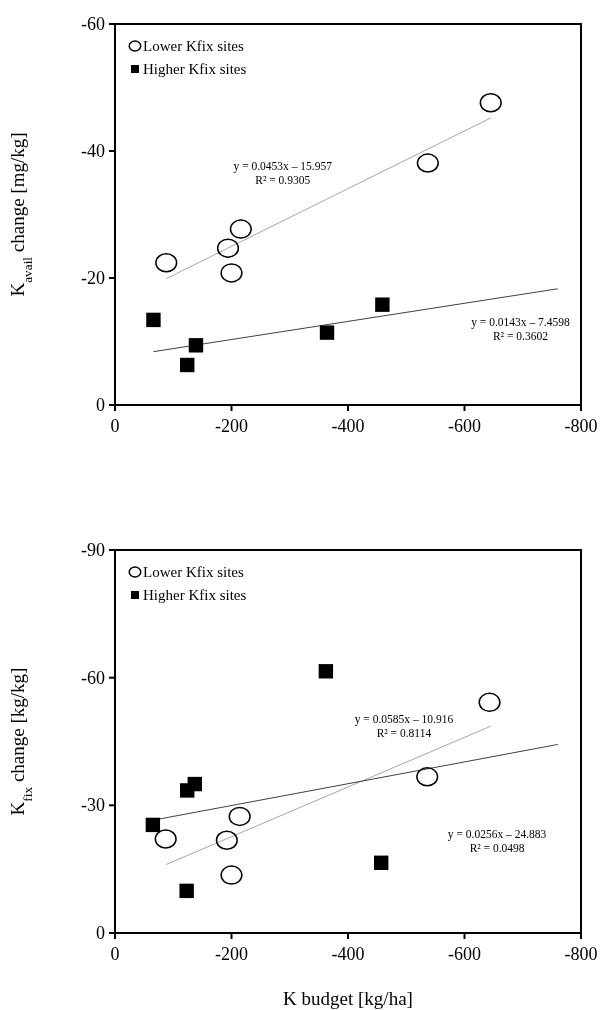 This screenshot has width=604, height=1010. I want to click on annotation: y = 0.0453x – 15.957 R² = 0.9305, so click(283, 172).